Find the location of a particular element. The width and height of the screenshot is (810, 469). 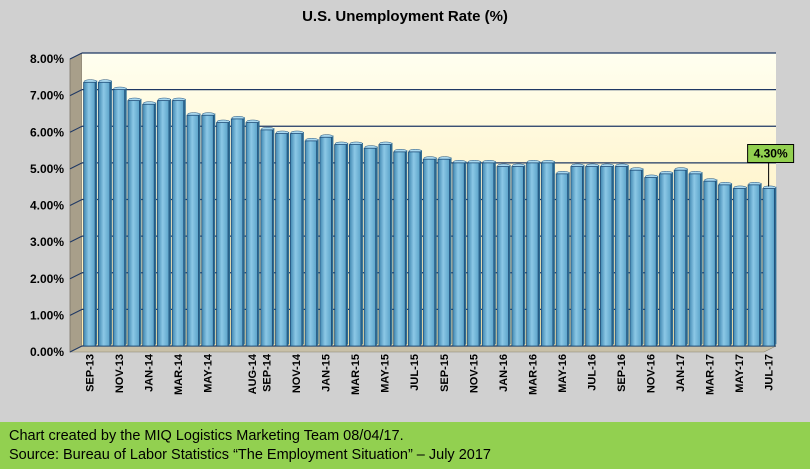

y-tick-label: 8.00% is located at coordinates (47, 59).